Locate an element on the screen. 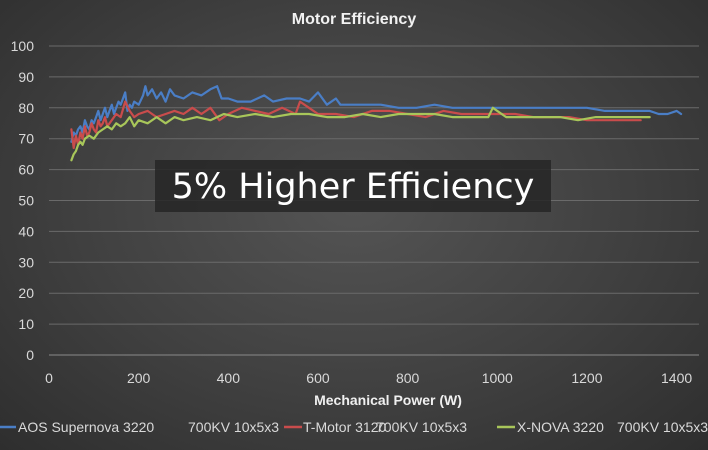 Image resolution: width=708 pixels, height=450 pixels. annotation-box: 5% Higher Efficiency is located at coordinates (353, 186).